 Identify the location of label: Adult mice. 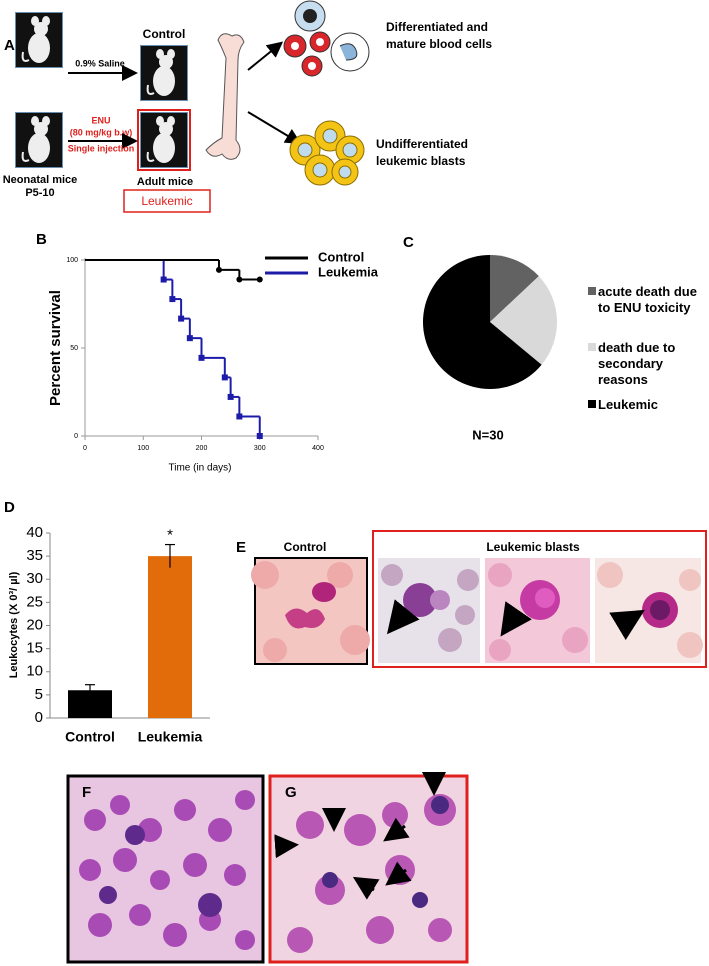
(165, 182).